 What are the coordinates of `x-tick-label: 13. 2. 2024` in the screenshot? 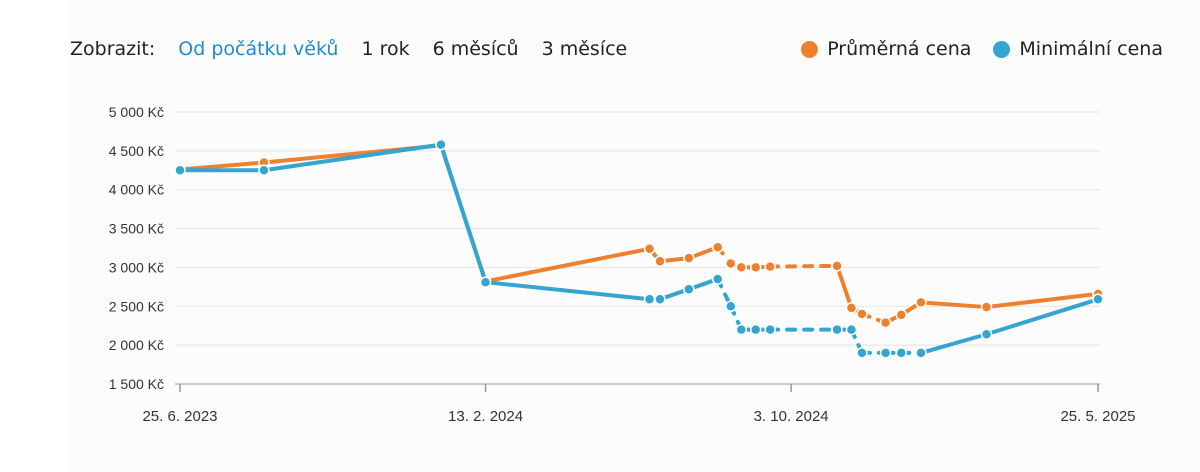 It's located at (485, 416).